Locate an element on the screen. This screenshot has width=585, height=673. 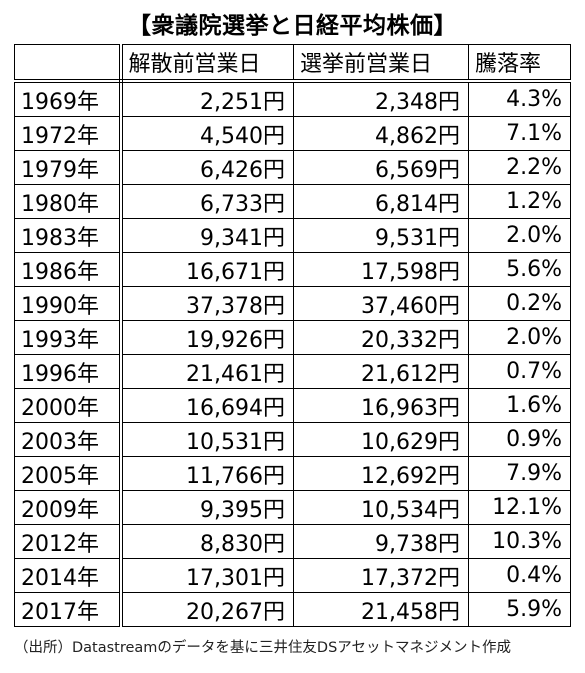
cell-pre-dissolution: 19,926円 is located at coordinates (207, 337).